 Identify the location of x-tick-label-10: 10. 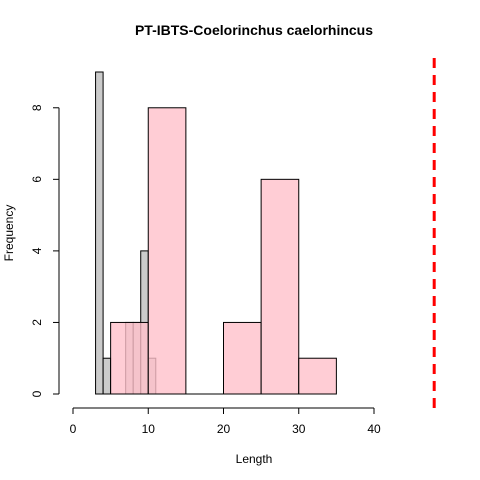
(149, 429).